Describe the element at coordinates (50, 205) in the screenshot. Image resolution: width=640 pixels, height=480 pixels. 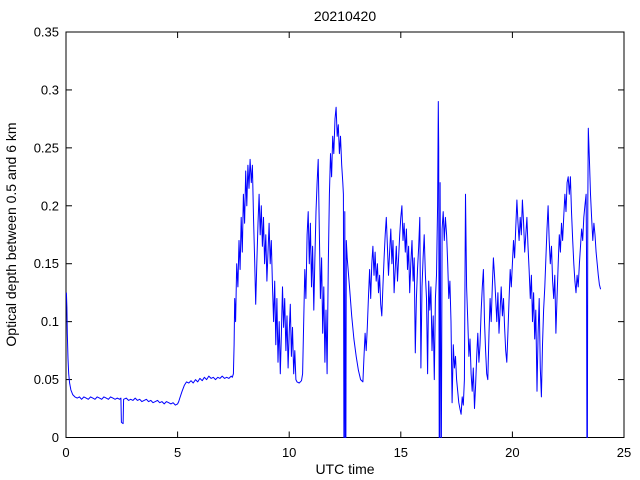
I see `y-tick-label: 0.2` at that location.